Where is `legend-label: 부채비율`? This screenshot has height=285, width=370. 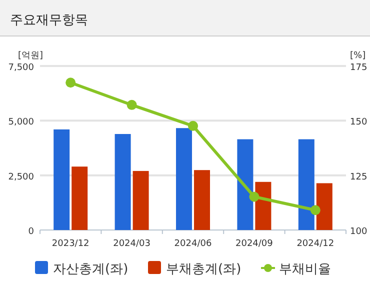
legend-label: 부채비율 is located at coordinates (305, 269).